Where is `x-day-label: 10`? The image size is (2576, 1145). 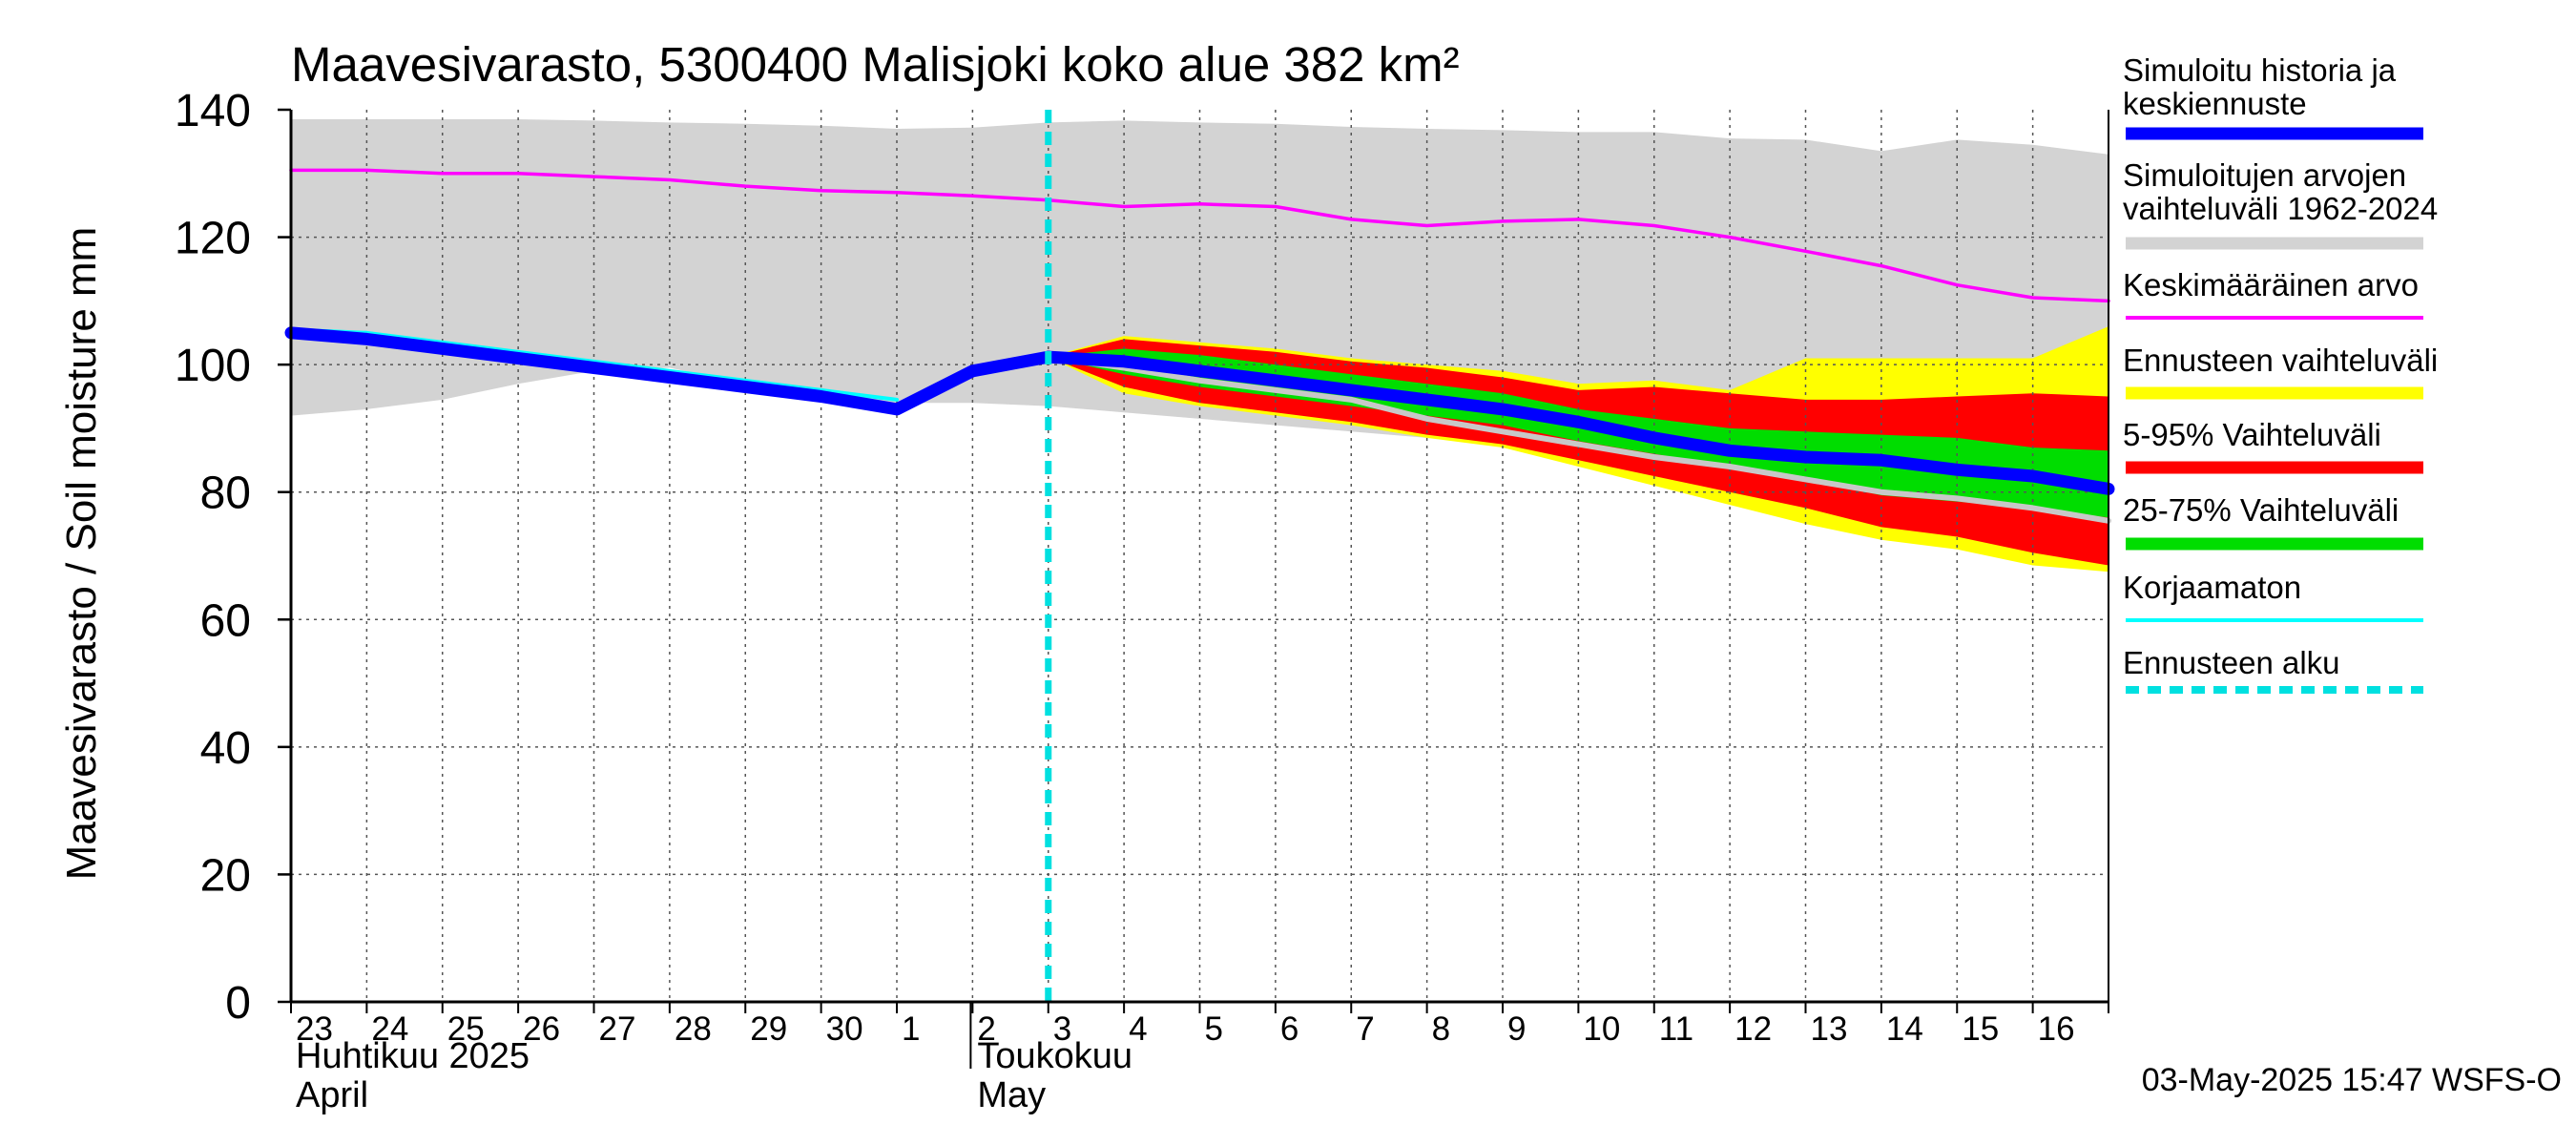
x-day-label: 10 is located at coordinates (1601, 1029).